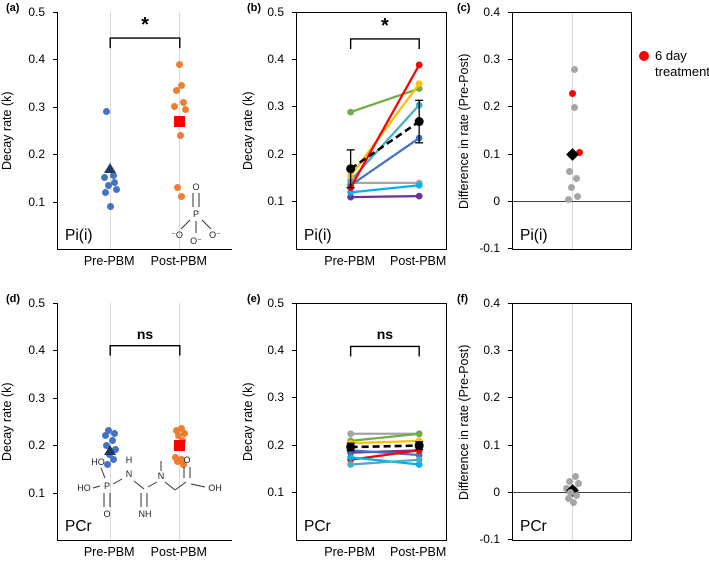  I want to click on legend-label: 6 day treatment, so click(682, 64).